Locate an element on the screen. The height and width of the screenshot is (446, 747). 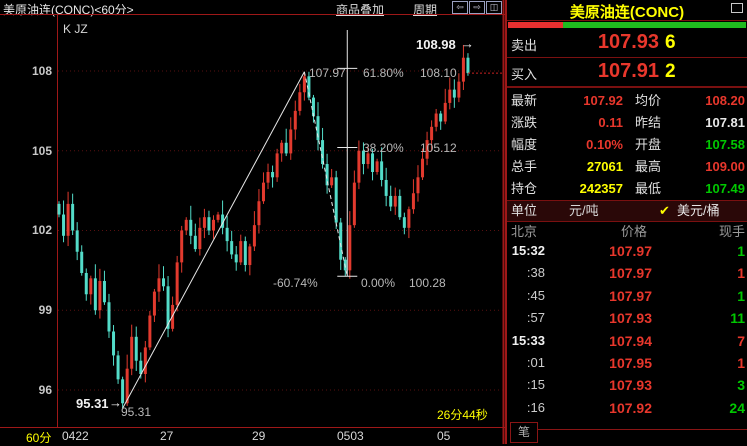
trade-price: 107.92 is located at coordinates (630, 407).